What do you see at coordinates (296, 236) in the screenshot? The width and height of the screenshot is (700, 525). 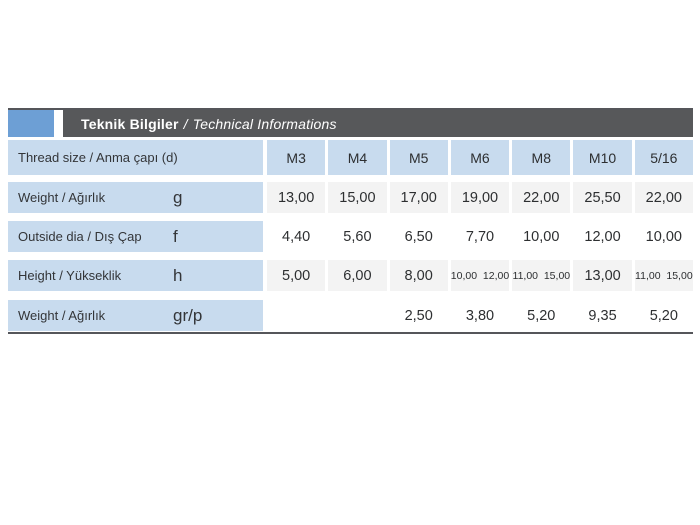 I see `value-cell: 4,40` at bounding box center [296, 236].